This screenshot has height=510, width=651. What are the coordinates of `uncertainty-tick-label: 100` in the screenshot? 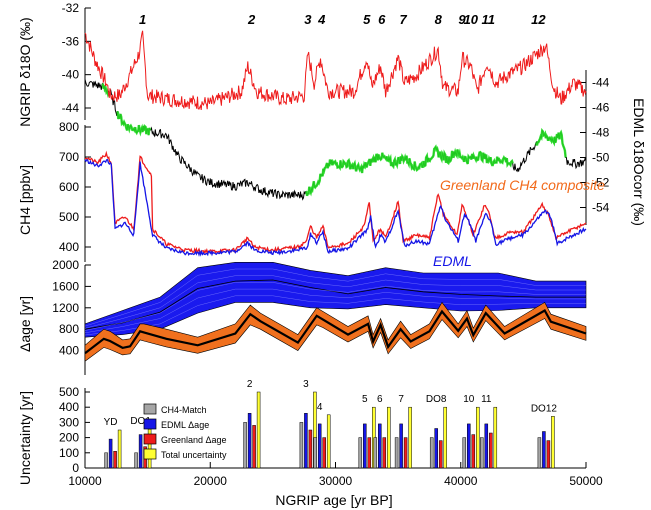 It's located at (69, 453).